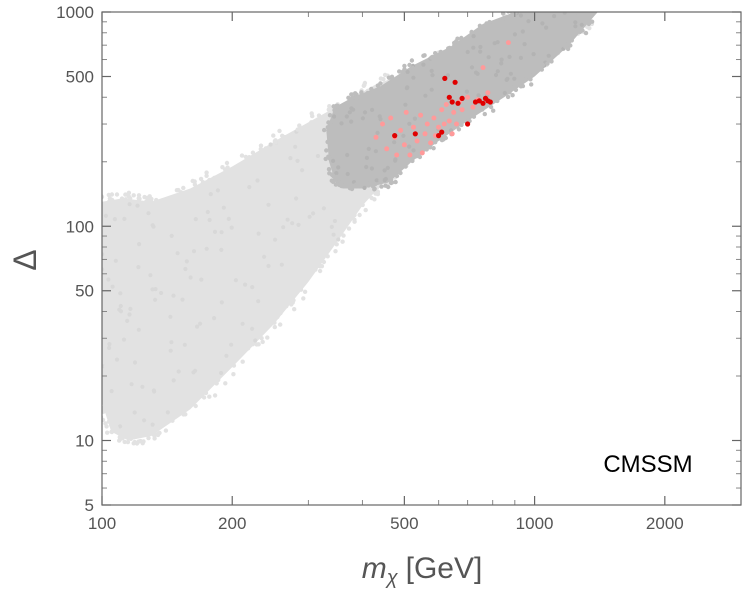 This screenshot has width=750, height=592. I want to click on y-tick-label: 100, so click(80, 226).